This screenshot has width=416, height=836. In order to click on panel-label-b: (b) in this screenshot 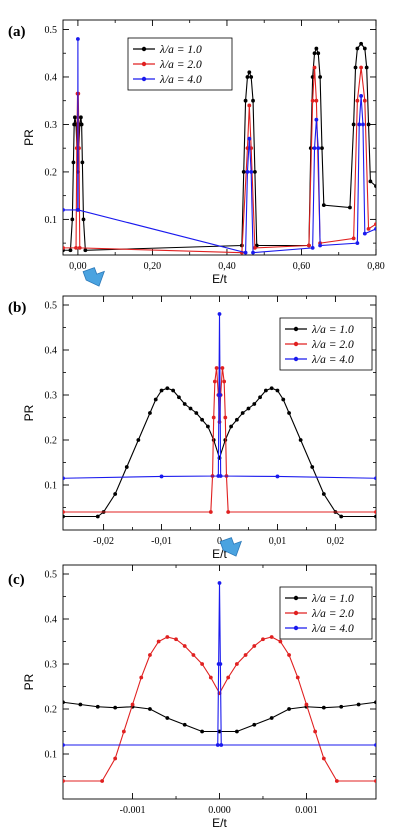, I will do `click(17, 308)`.